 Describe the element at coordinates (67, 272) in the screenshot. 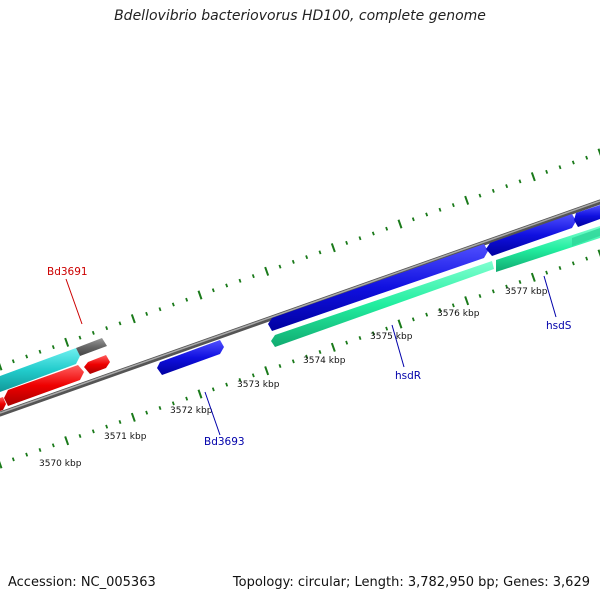

I see `gene-label-bd3691: Bd3691` at that location.